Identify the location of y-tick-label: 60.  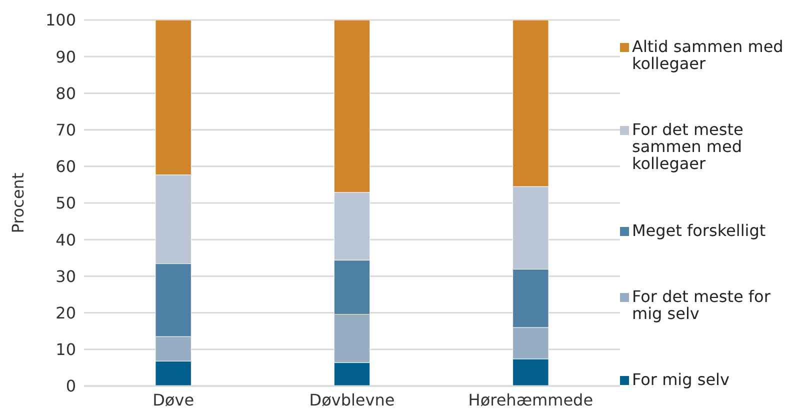
(66, 166).